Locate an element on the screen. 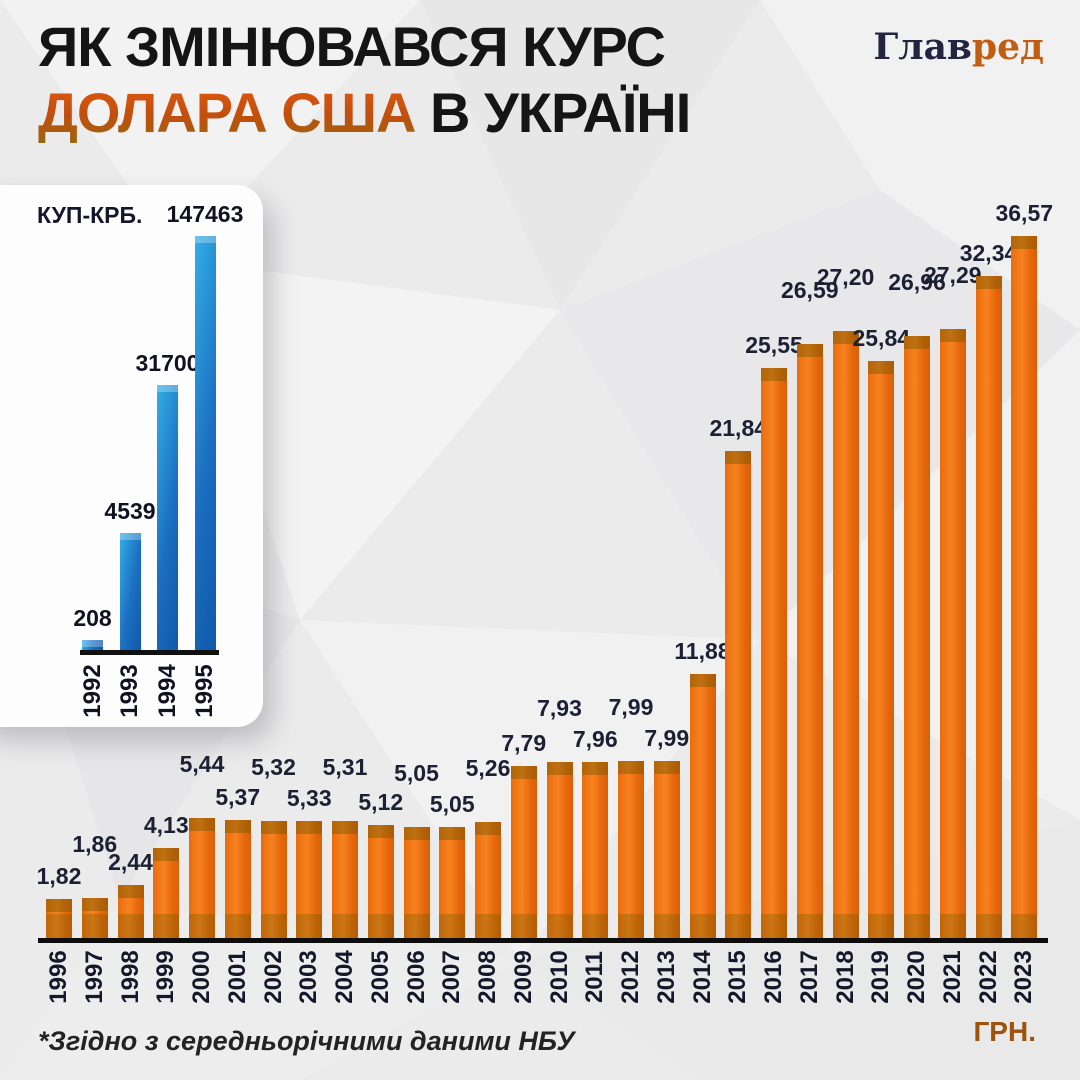 The width and height of the screenshot is (1080, 1080). bar-2020 is located at coordinates (917, 638).